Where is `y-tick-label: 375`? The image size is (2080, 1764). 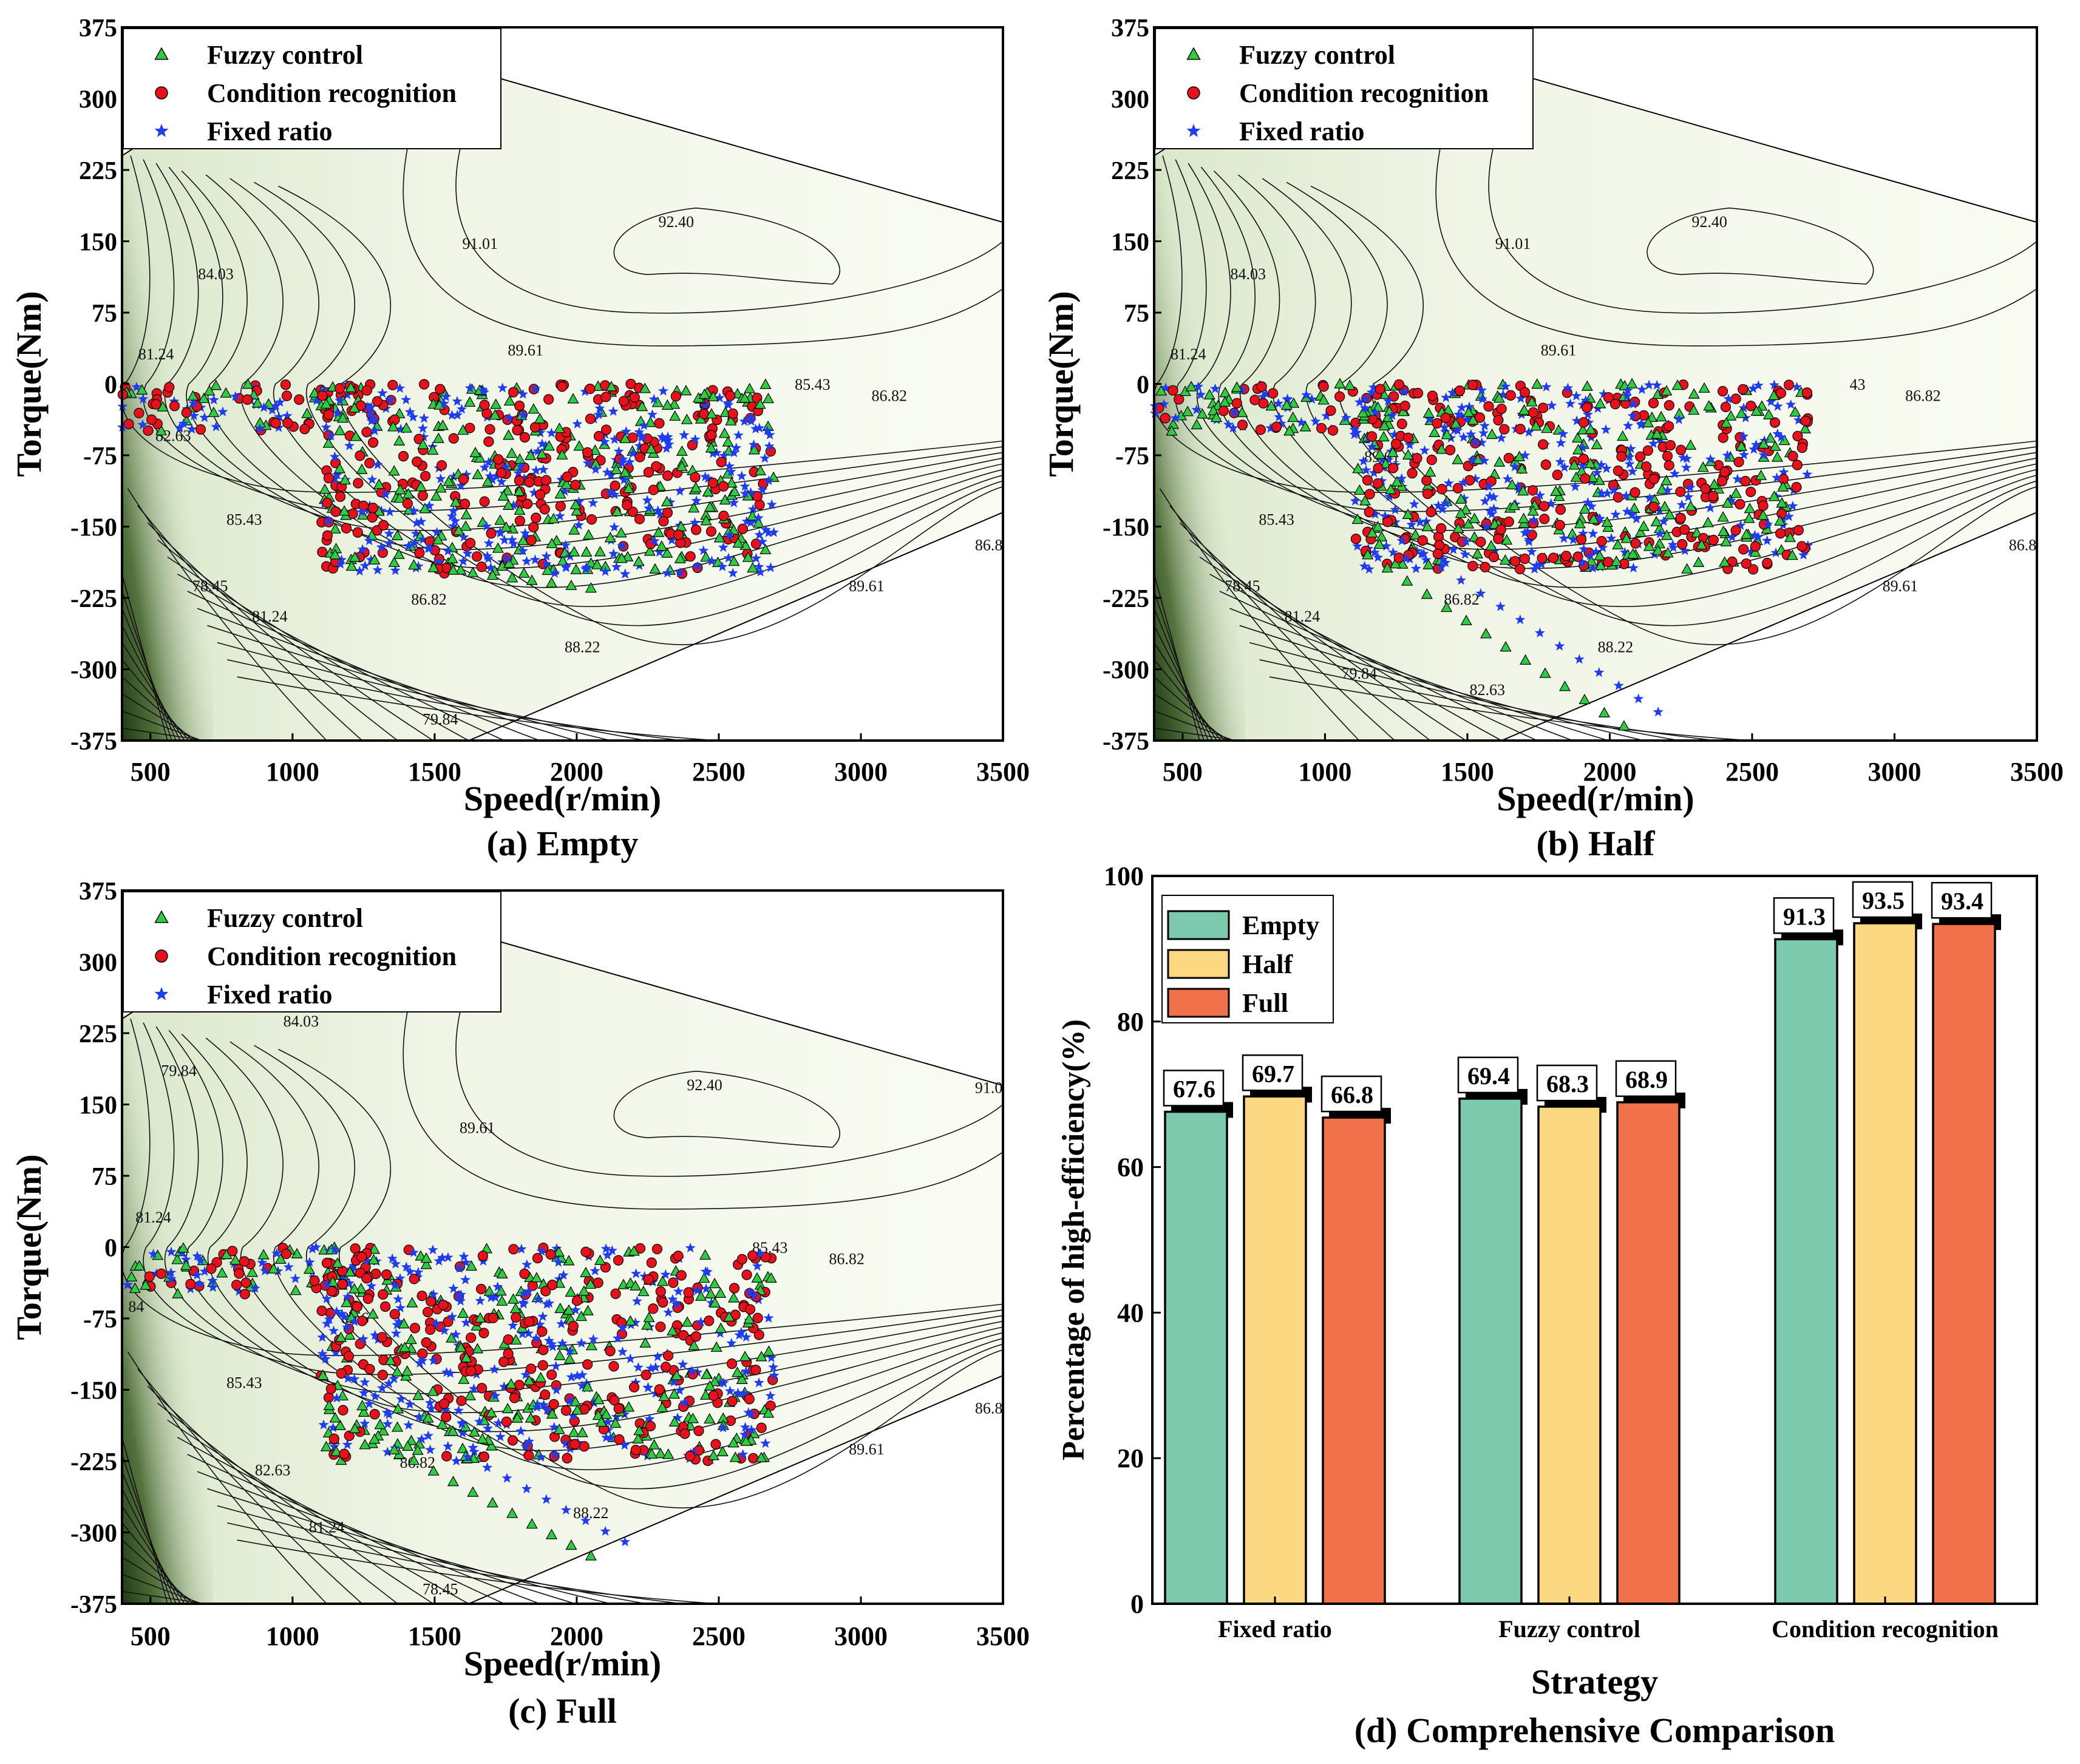 y-tick-label: 375 is located at coordinates (1130, 28).